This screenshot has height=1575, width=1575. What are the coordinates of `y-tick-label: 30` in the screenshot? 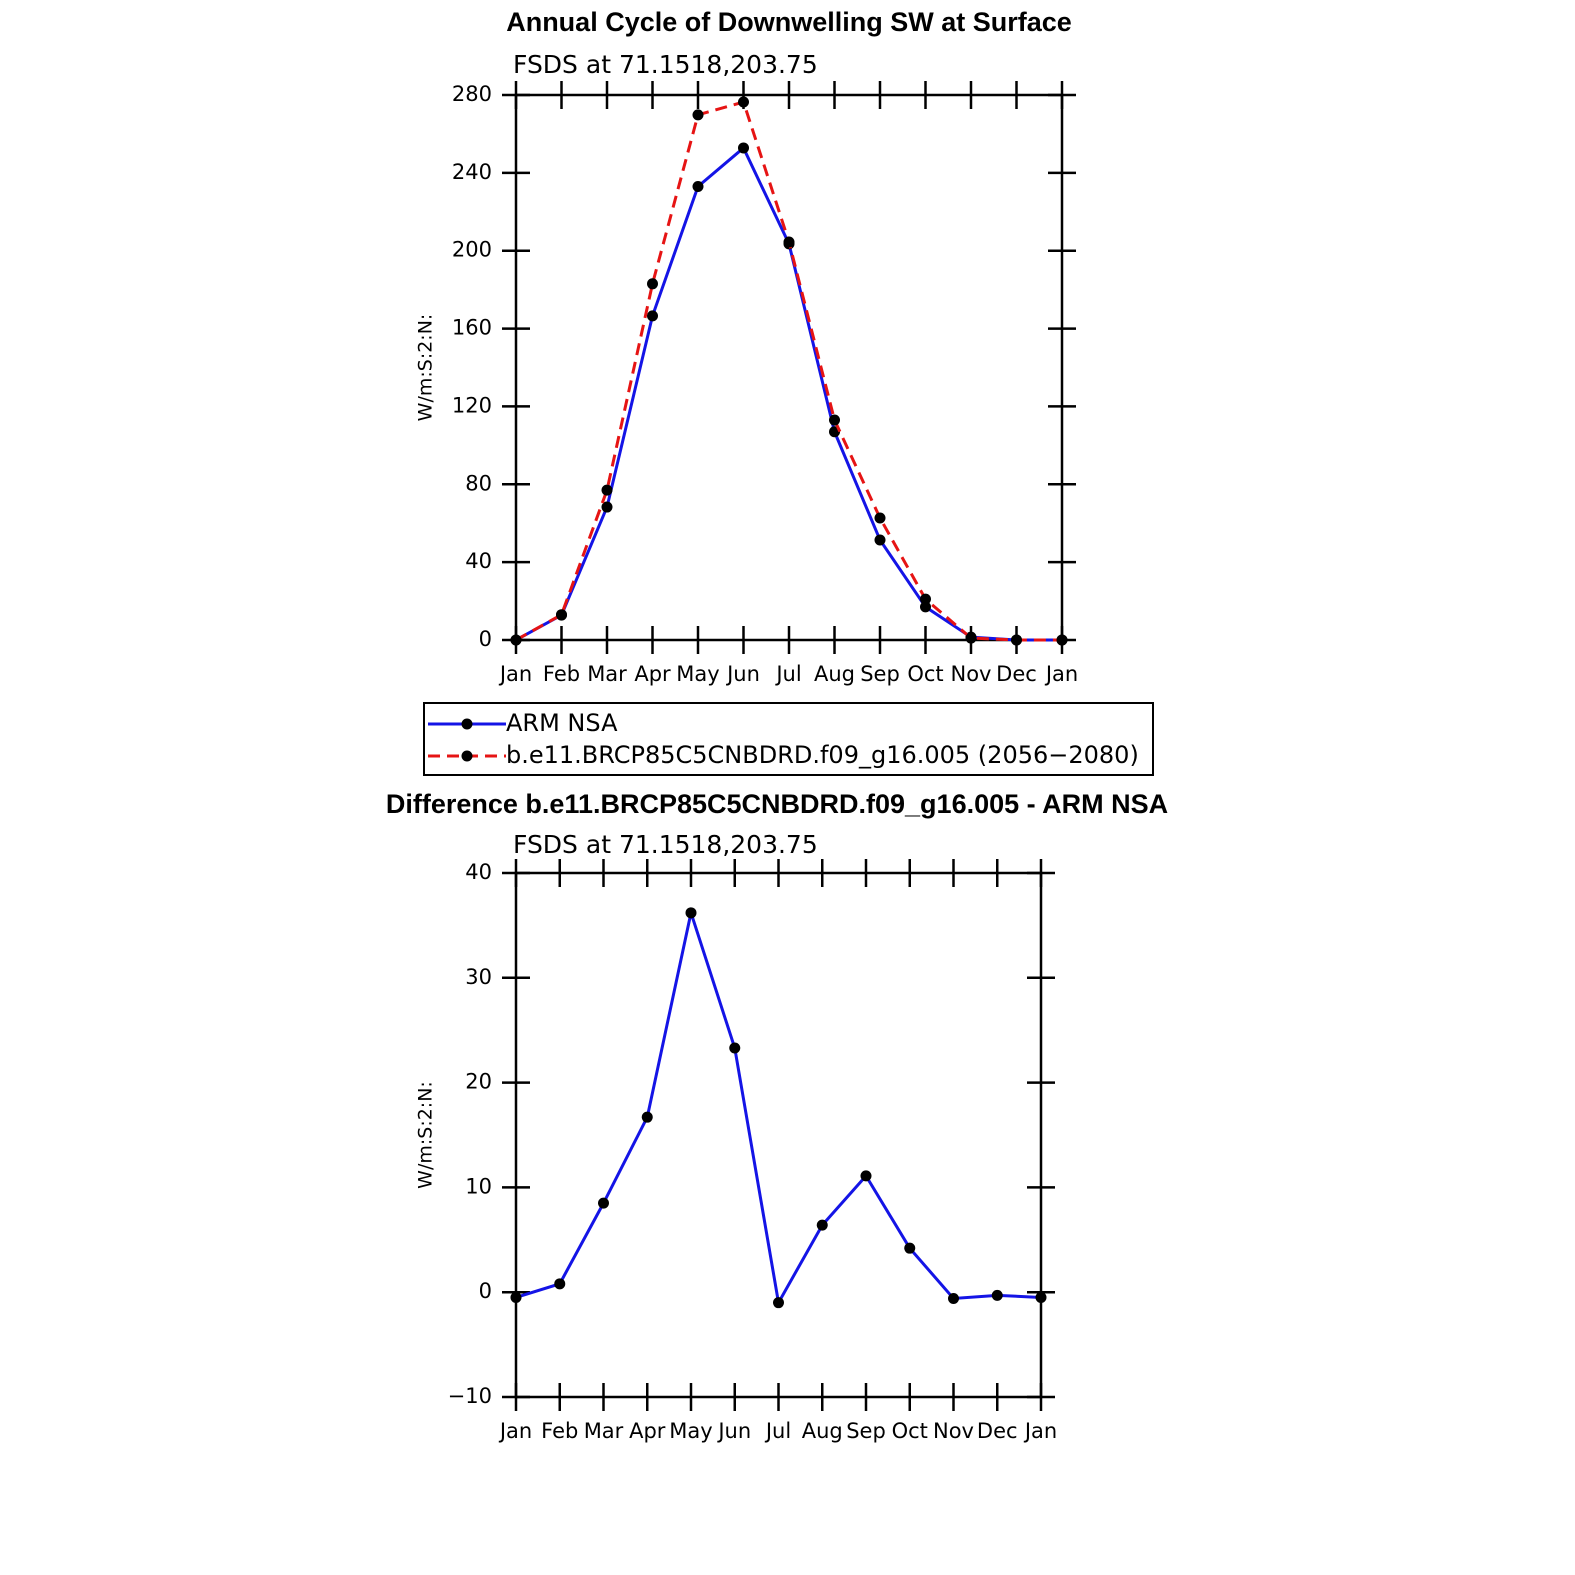 It's located at (478, 977).